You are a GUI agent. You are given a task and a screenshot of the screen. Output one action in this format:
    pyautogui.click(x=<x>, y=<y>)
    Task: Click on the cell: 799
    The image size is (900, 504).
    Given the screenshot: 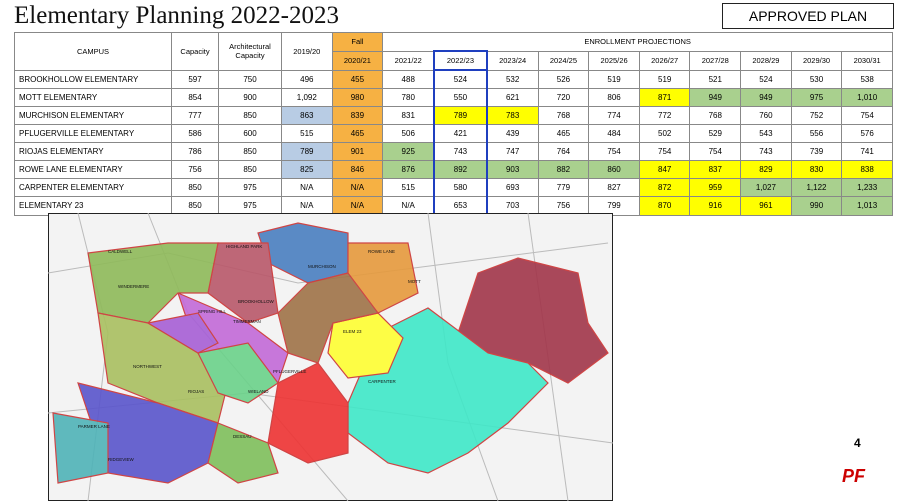 What is the action you would take?
    pyautogui.click(x=614, y=206)
    